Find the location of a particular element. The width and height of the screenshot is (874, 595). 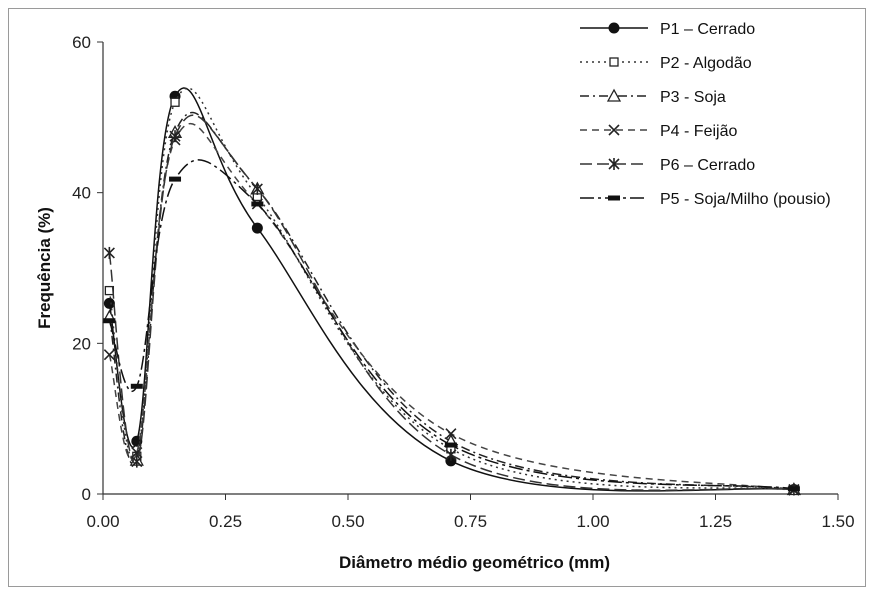

y-tick-label: 20 is located at coordinates (81, 343).